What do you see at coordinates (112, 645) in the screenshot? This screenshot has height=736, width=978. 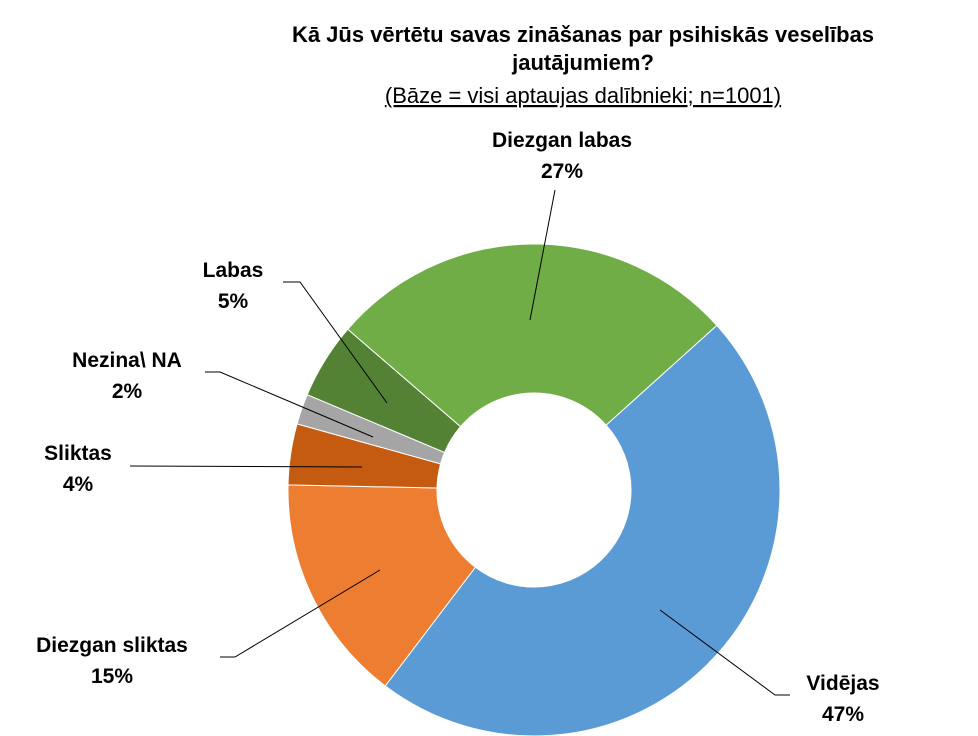 I see `slice-label: Diezgan sliktas` at bounding box center [112, 645].